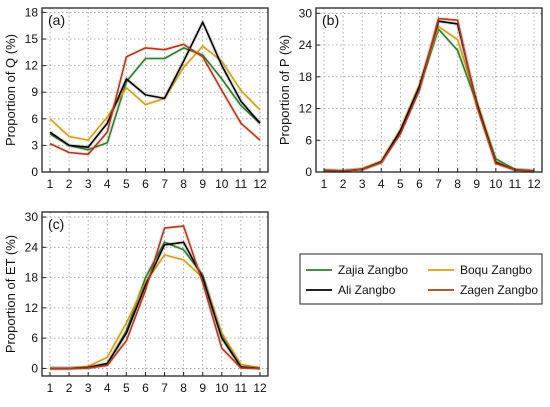  What do you see at coordinates (34, 145) in the screenshot?
I see `y-tick-label: 3` at bounding box center [34, 145].